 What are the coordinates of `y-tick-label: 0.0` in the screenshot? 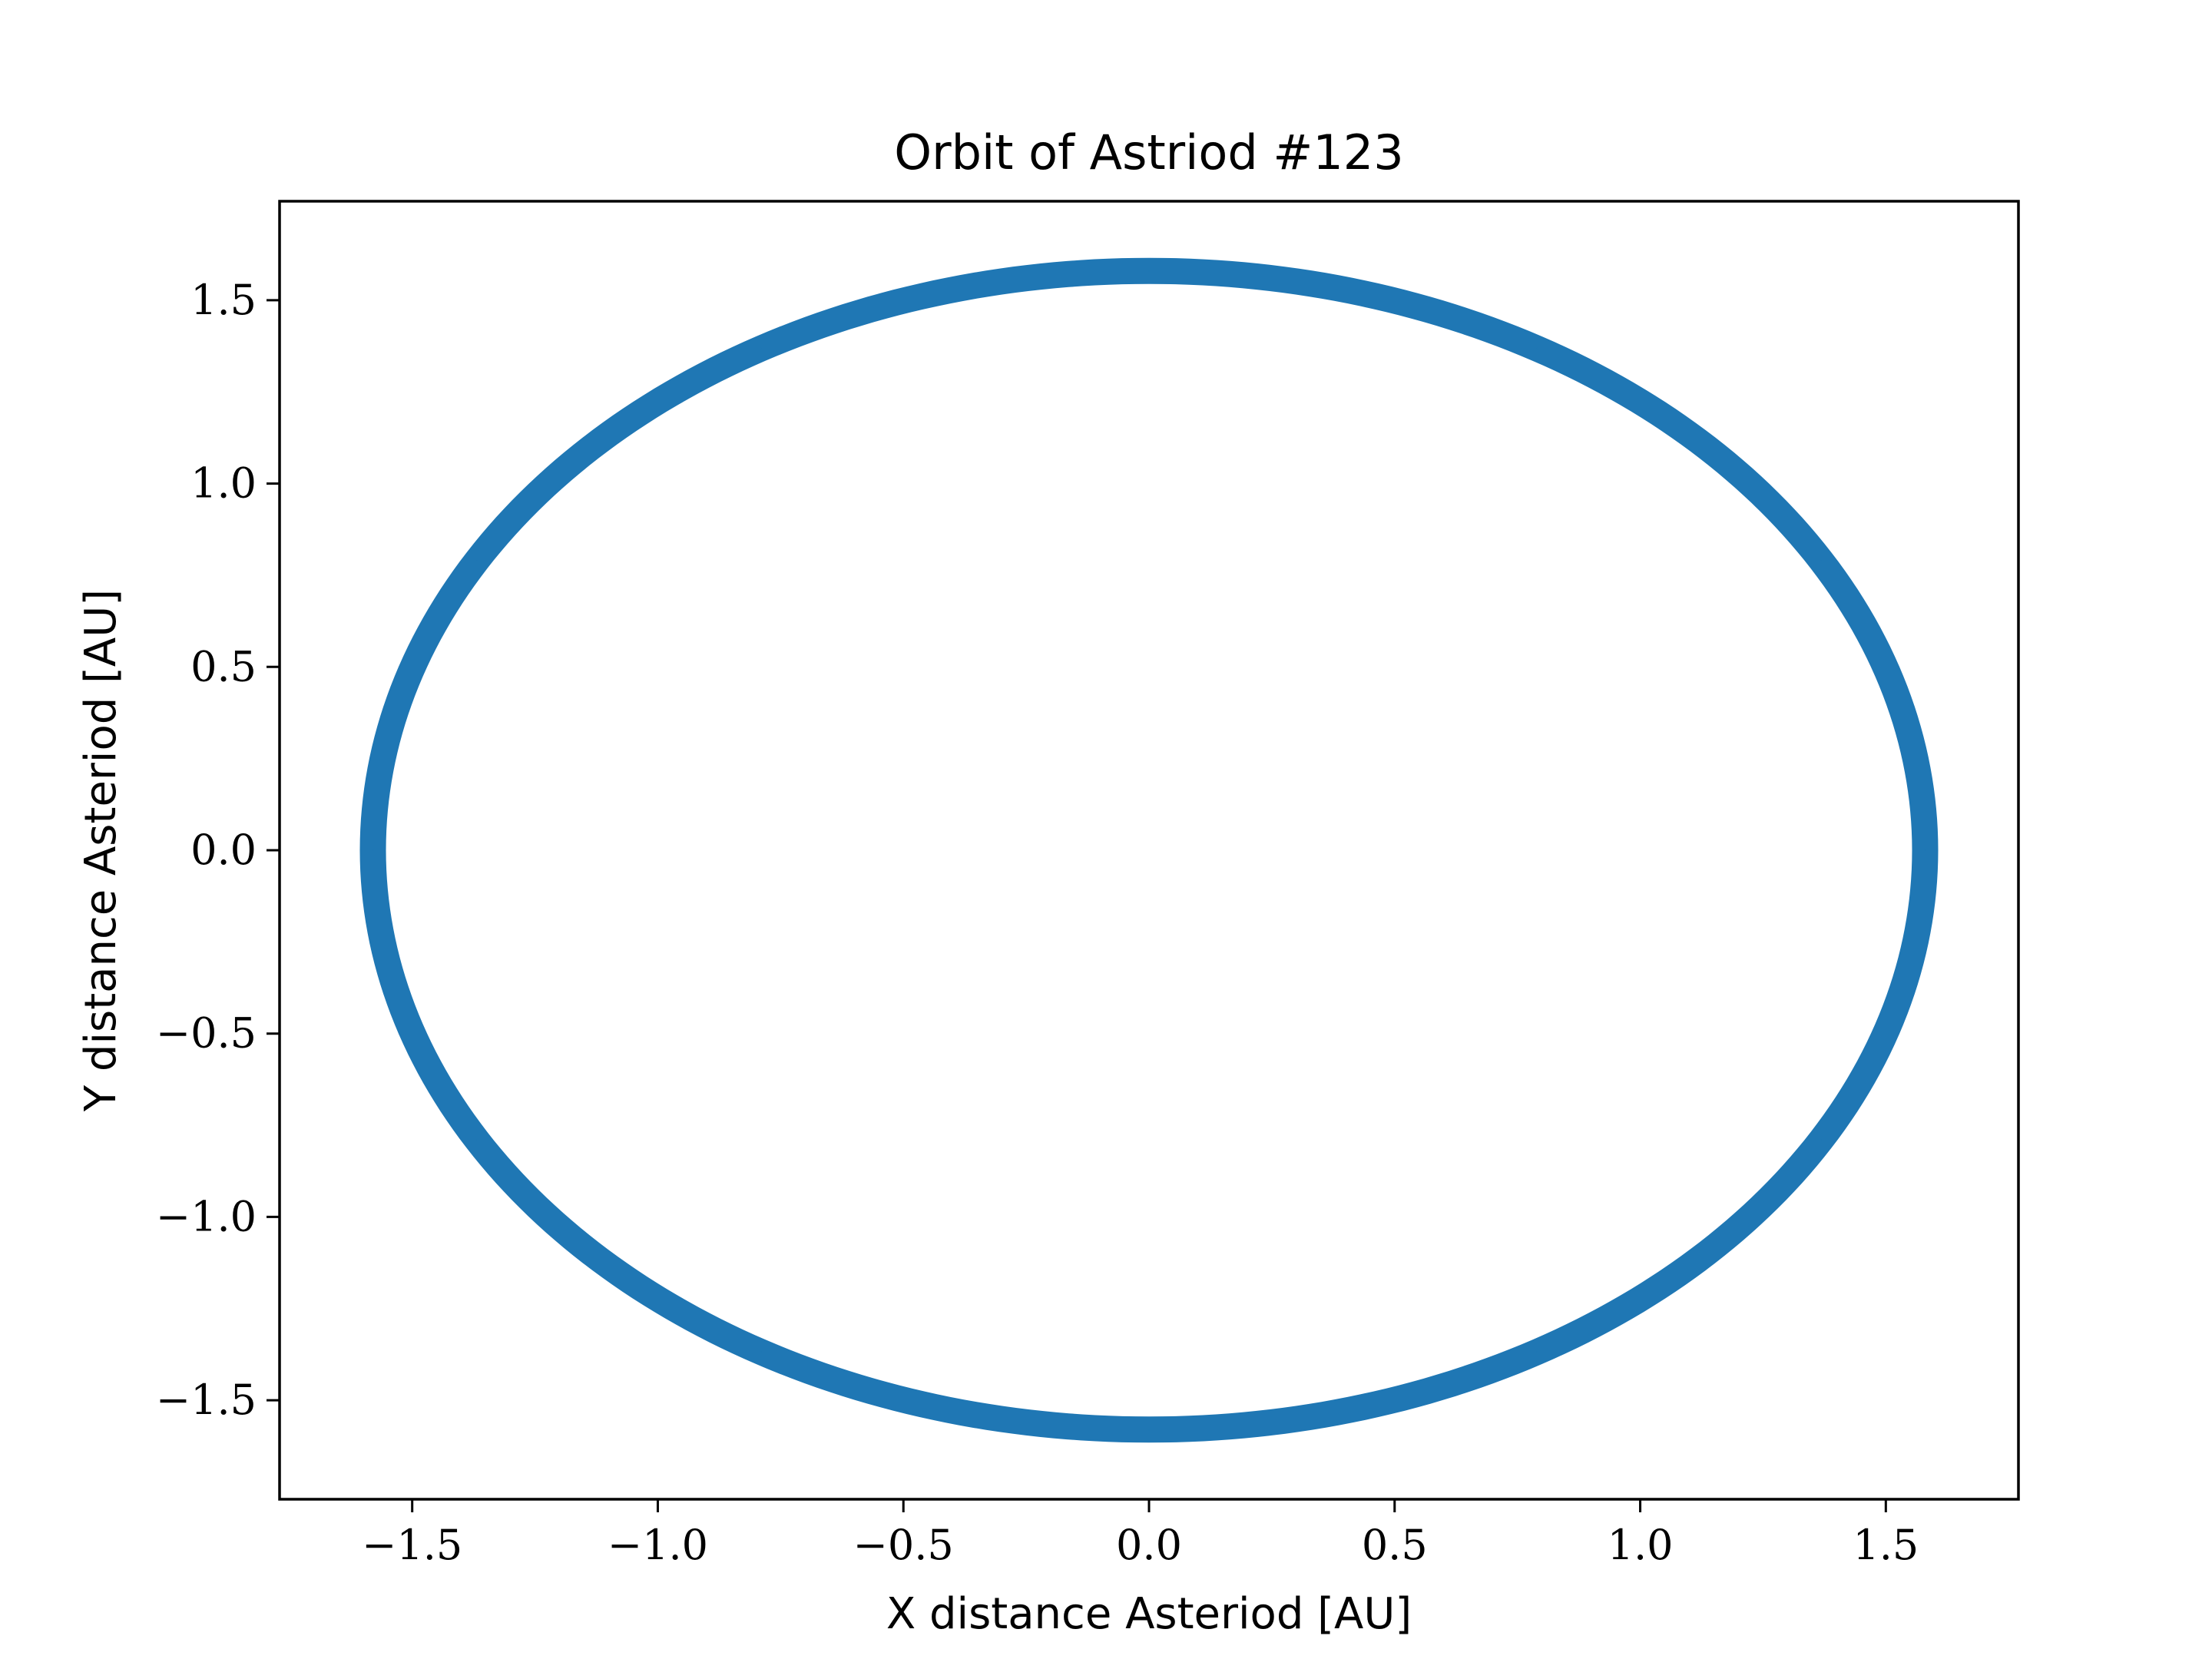 It's located at (224, 850).